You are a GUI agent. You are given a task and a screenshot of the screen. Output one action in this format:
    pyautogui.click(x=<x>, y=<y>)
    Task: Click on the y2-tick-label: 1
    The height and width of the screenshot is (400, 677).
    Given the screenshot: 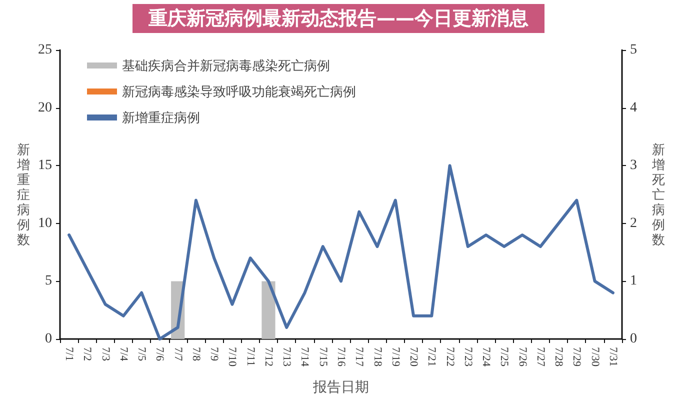 What is the action you would take?
    pyautogui.click(x=633, y=281)
    